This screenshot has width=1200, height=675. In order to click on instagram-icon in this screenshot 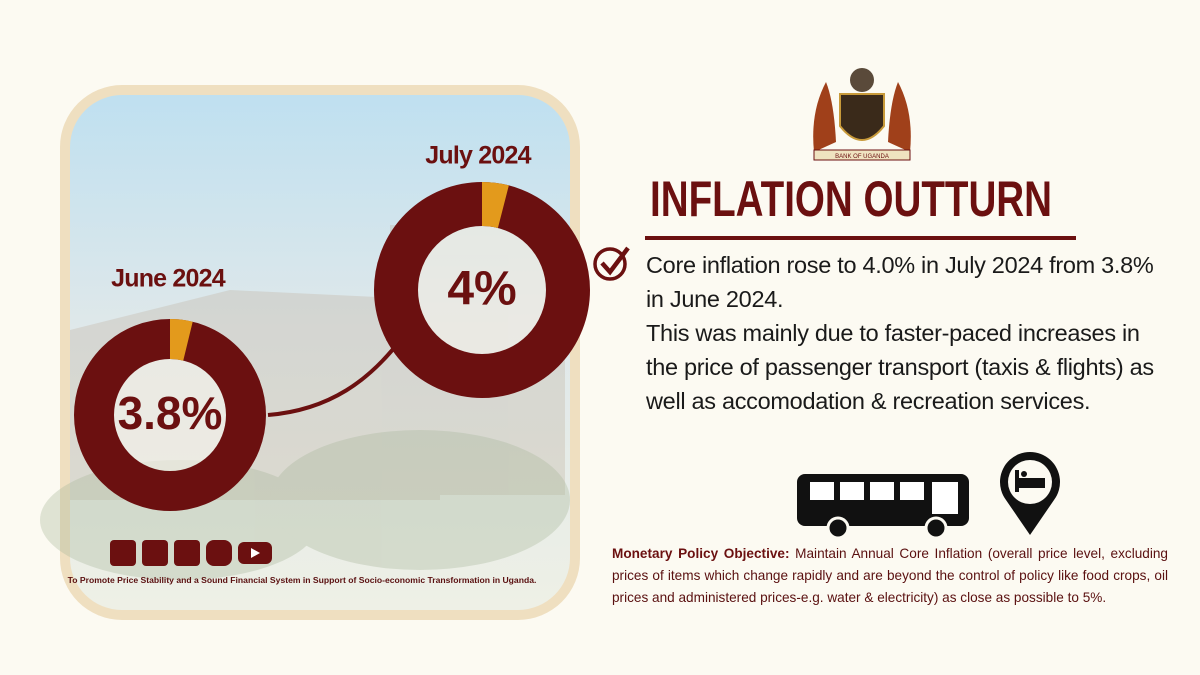, I will do `click(219, 553)`.